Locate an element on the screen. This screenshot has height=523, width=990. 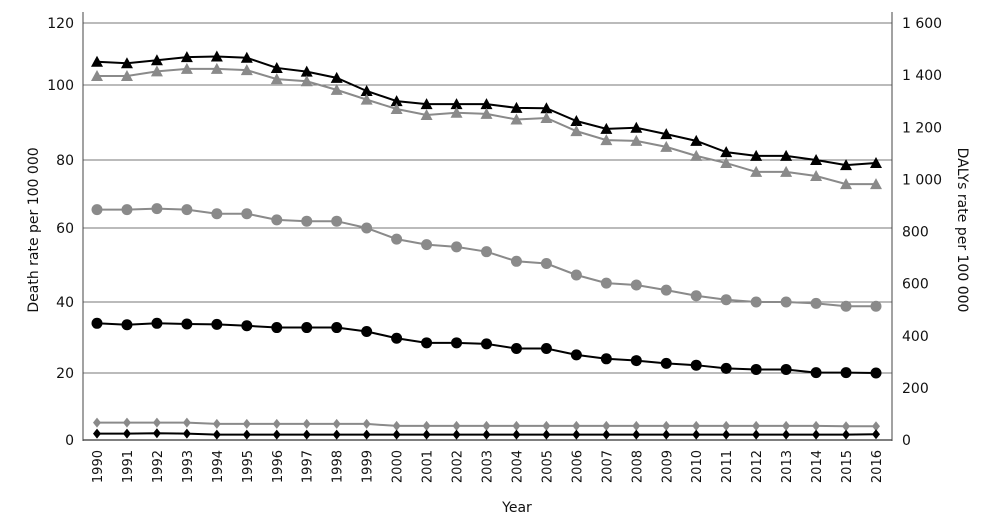
y-tick-label: 100 is located at coordinates (60, 86).